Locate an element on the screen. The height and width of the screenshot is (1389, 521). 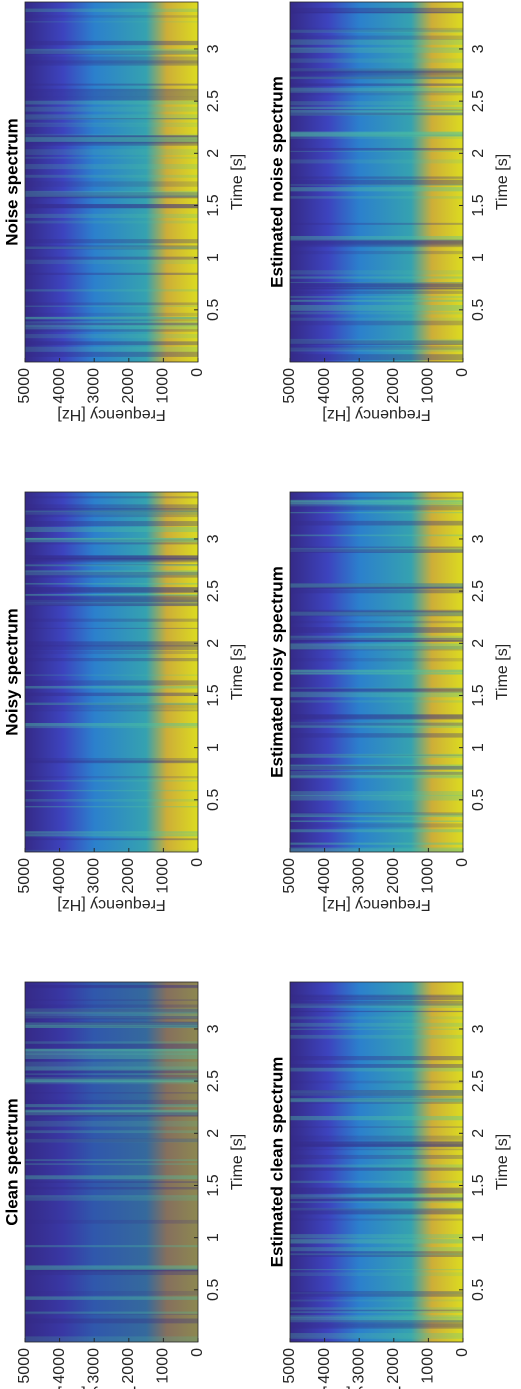
x-axis-label: Time [s] is located at coordinates (237, 672).